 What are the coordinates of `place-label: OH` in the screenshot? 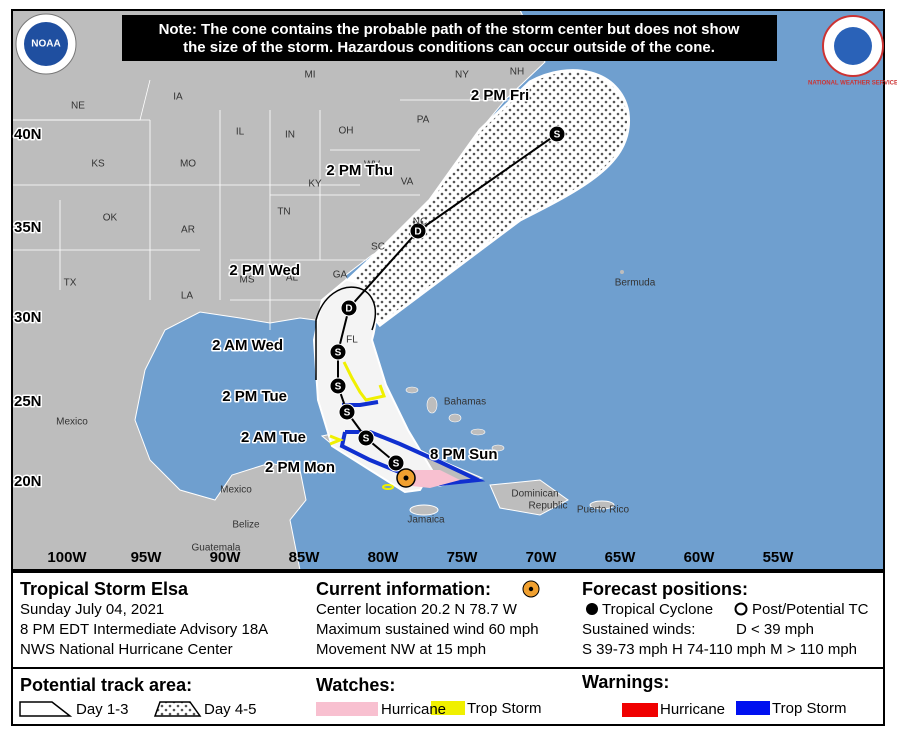 It's located at (346, 131).